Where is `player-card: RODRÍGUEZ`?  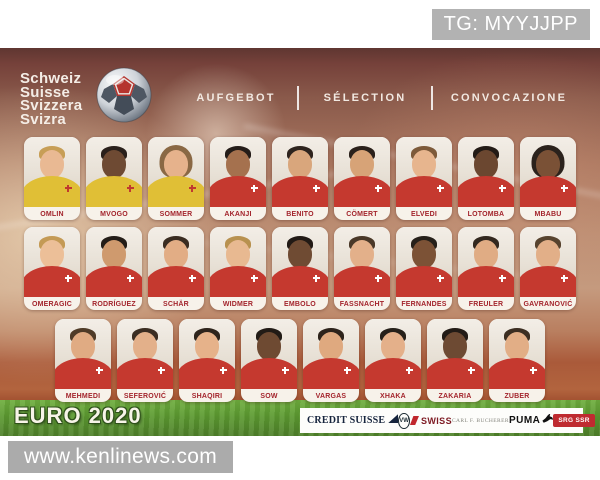
player-card: RODRÍGUEZ is located at coordinates (114, 268).